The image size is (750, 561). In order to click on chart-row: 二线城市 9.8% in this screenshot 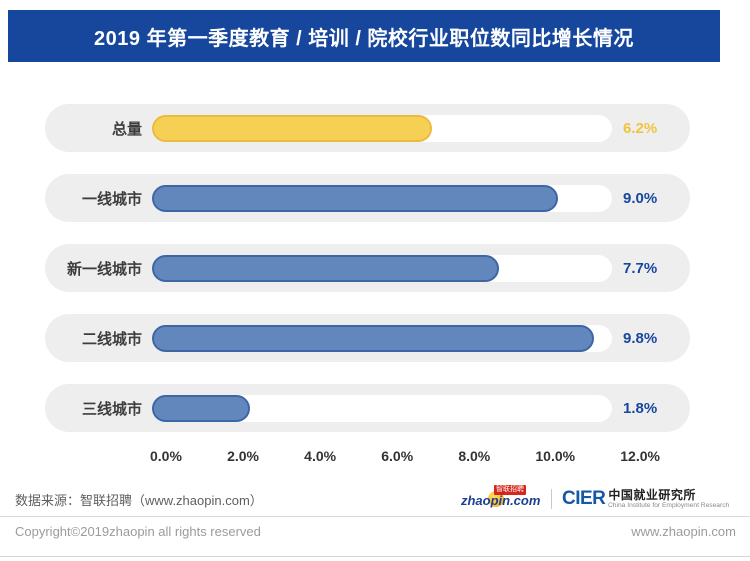, I will do `click(367, 338)`.